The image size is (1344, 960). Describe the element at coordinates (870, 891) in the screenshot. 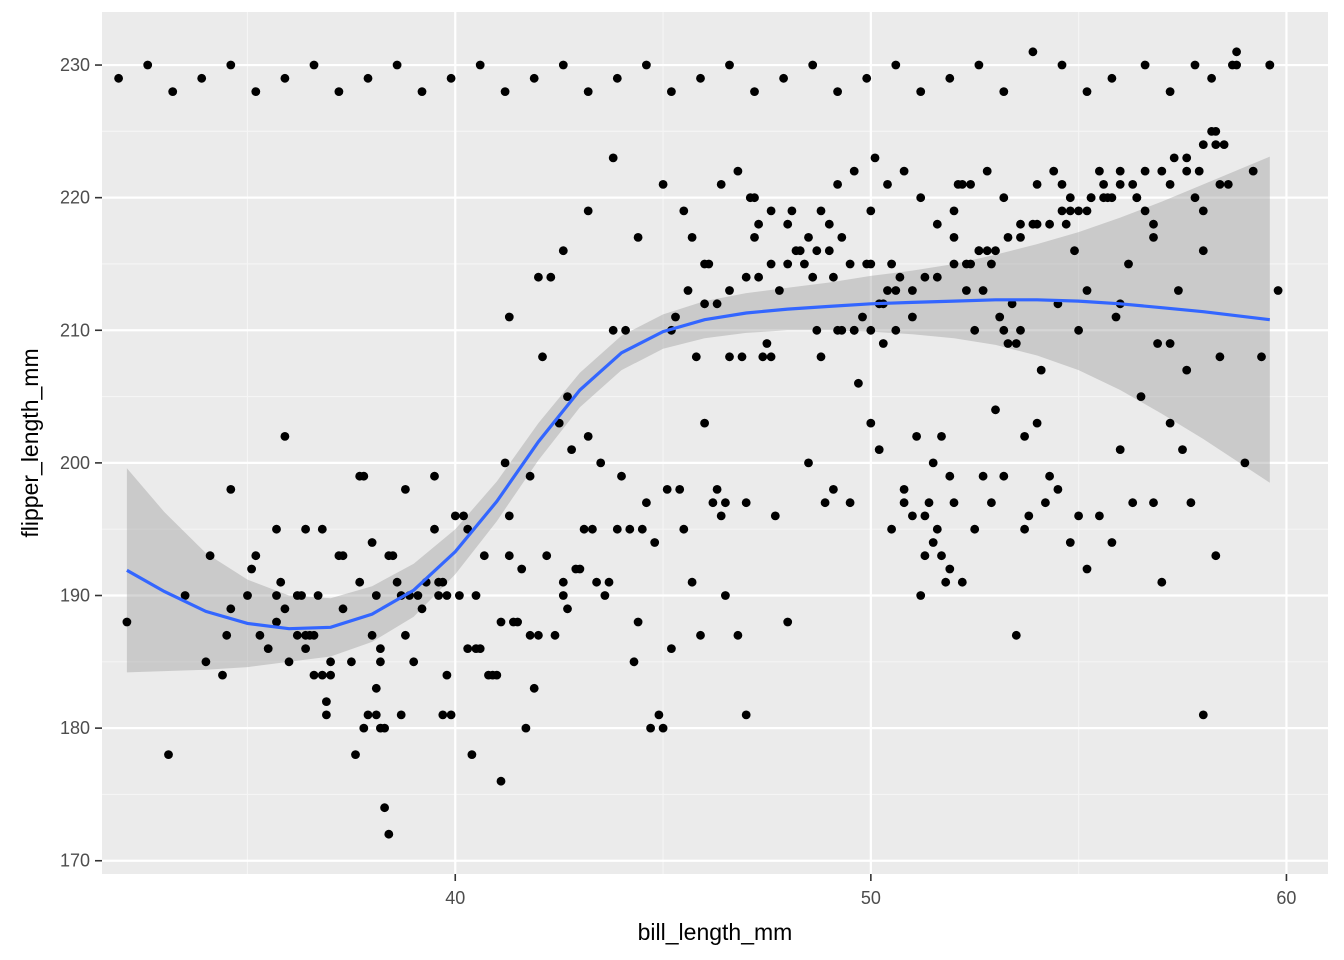

I see `x-axis: 40 50 60` at that location.